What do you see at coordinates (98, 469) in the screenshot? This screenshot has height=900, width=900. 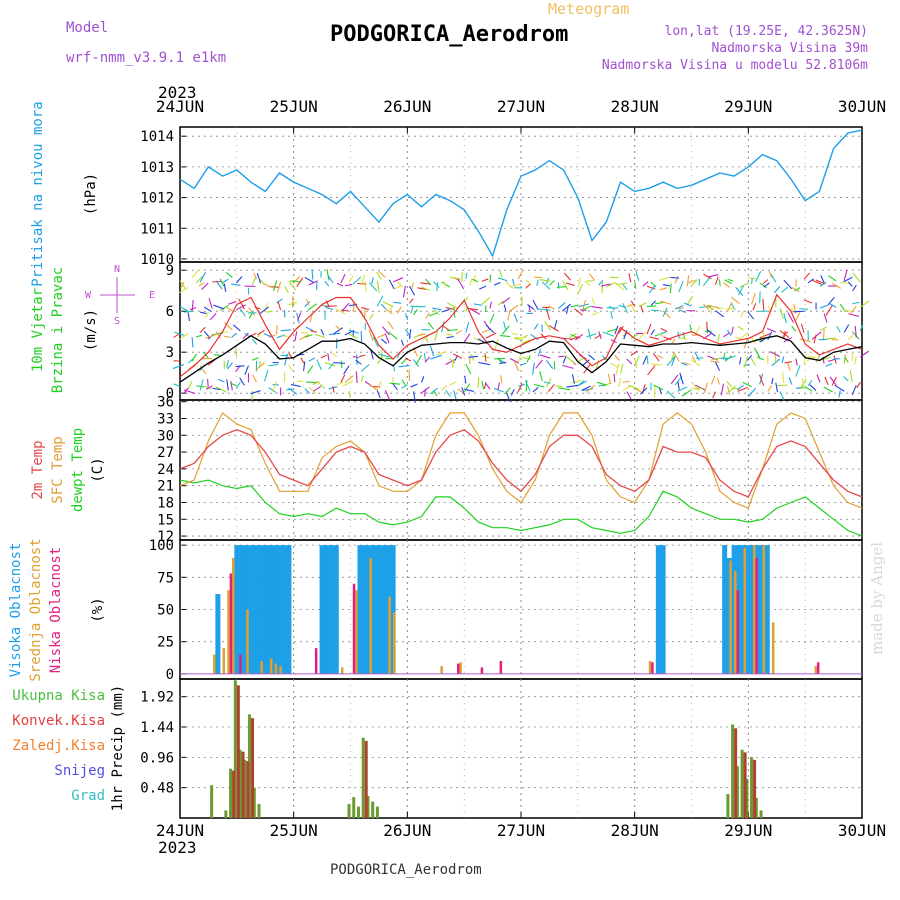 I see `temp-ylabel: (C)` at bounding box center [98, 469].